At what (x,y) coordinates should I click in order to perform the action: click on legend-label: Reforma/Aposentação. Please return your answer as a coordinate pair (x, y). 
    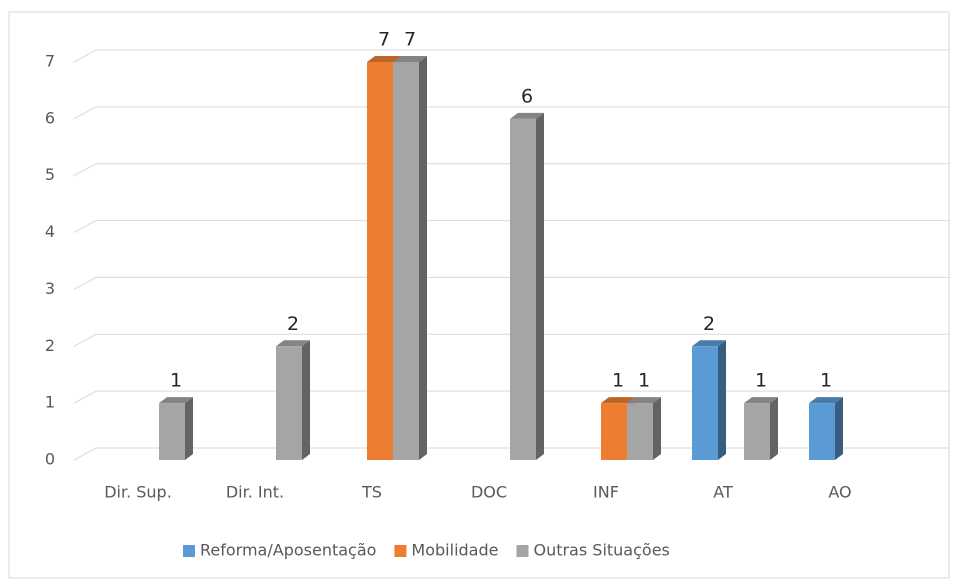
    Looking at the image, I should click on (288, 550).